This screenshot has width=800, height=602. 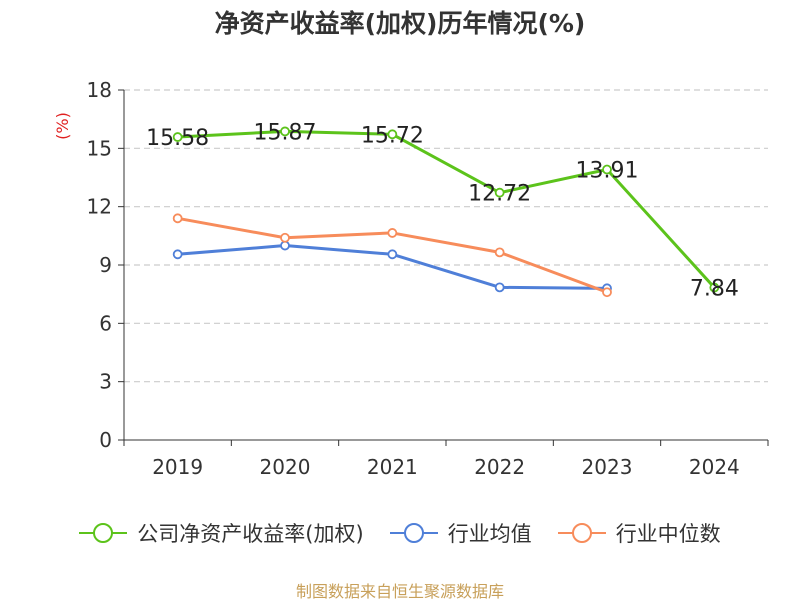 What do you see at coordinates (399, 591) in the screenshot?
I see `source-note: 制图数据来自恒生聚源数据库` at bounding box center [399, 591].